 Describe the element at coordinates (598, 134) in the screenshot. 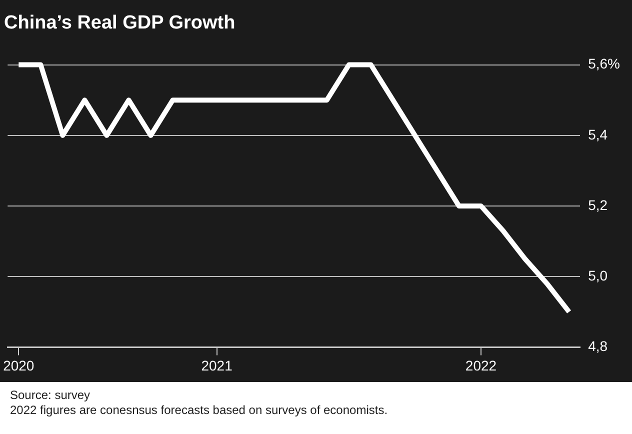

I see `y-tick-label: 5,4` at that location.